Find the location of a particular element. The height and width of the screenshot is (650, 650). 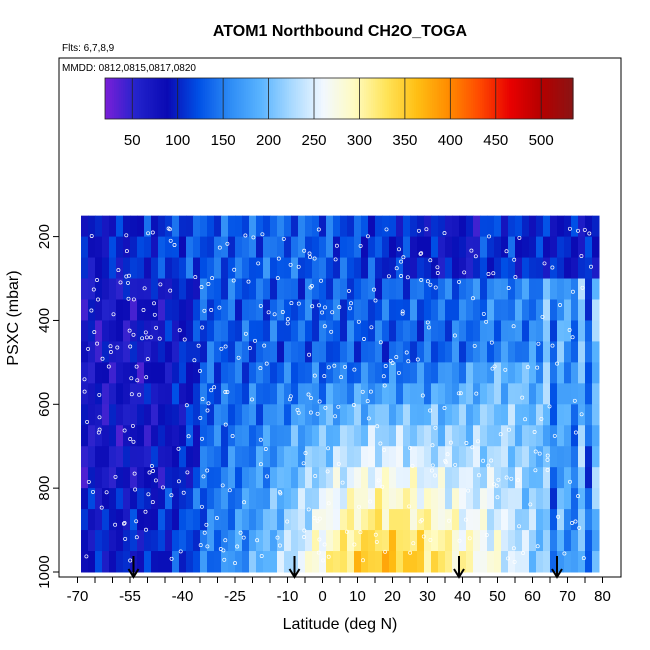

dates-label: MMDD: 0812,0815,0817,0820 is located at coordinates (129, 68).